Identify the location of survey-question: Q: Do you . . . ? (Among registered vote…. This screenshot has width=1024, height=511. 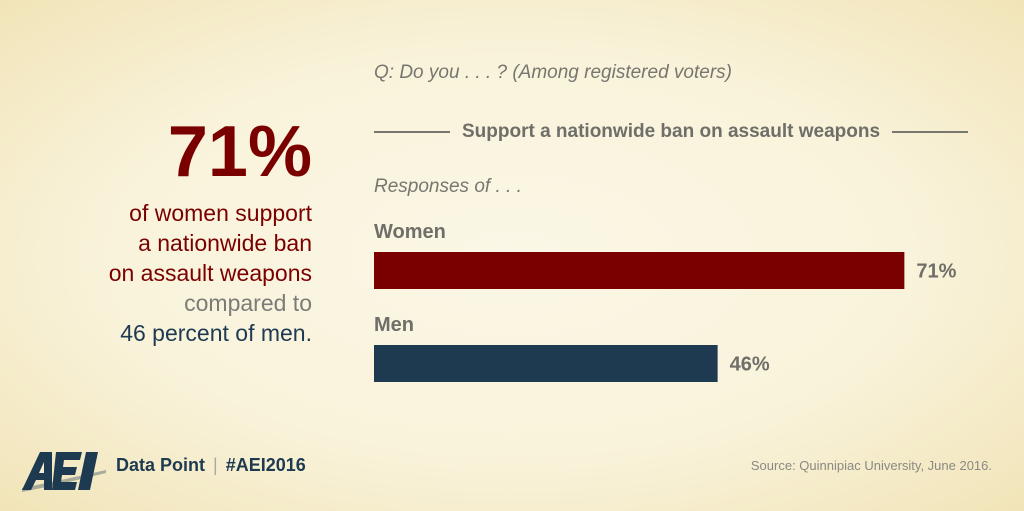
(553, 72).